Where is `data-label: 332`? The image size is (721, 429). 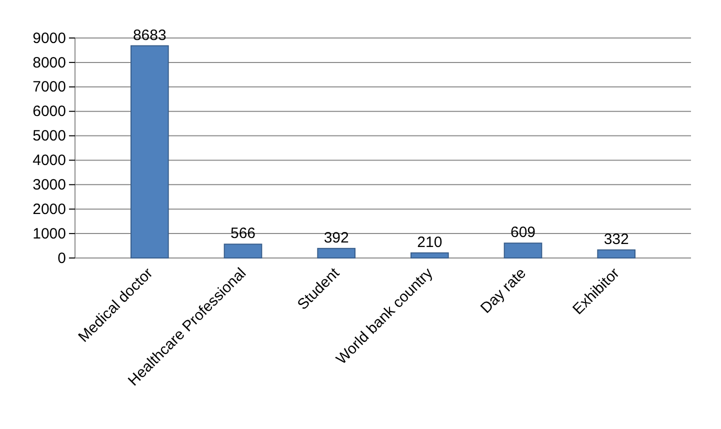
data-label: 332 is located at coordinates (616, 239).